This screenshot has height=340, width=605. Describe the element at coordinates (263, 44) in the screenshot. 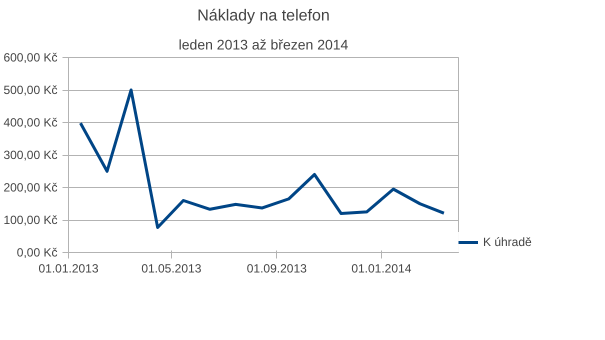

I see `chart-subtitle: leden 2013 až březen 2014` at that location.